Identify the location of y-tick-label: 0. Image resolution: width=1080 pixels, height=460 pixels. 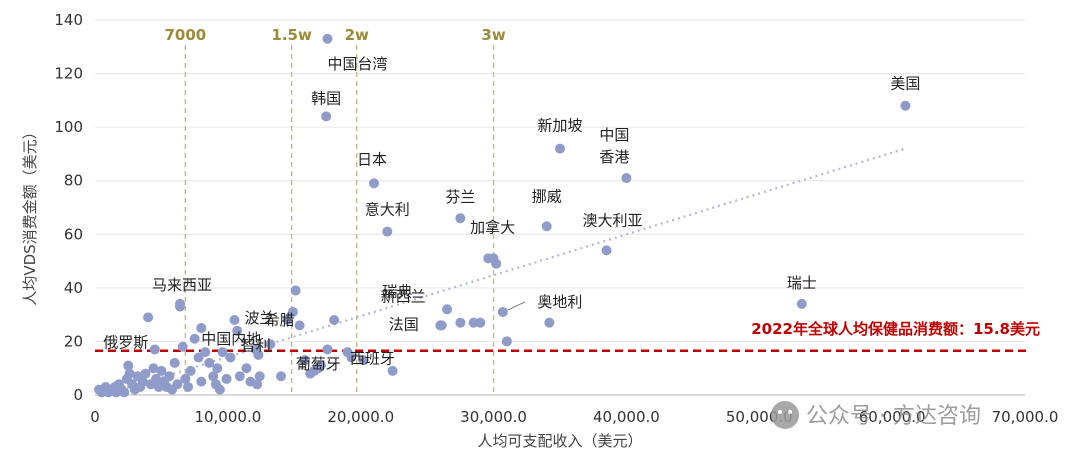
(78, 395).